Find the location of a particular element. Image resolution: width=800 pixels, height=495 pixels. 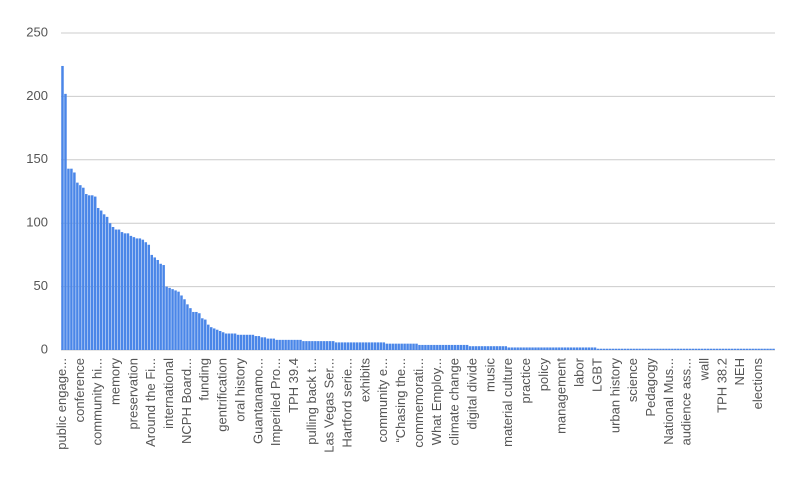

y-tick-label: 250 is located at coordinates (37, 31).